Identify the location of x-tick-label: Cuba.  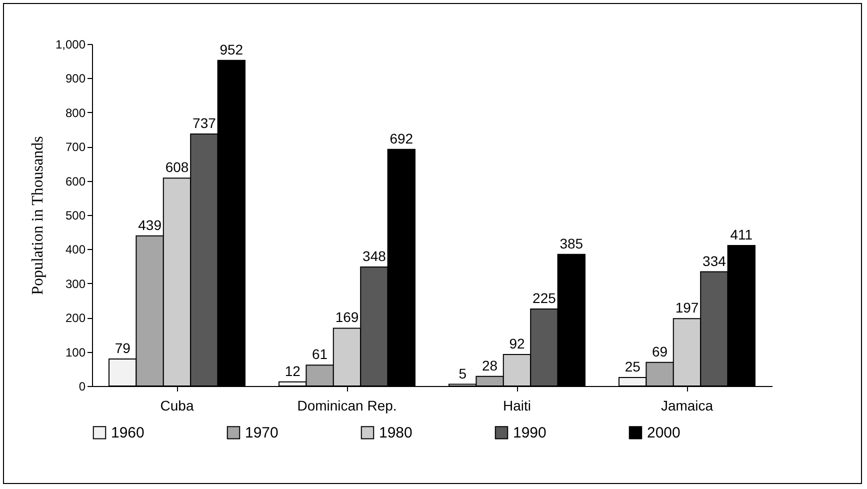
(177, 406).